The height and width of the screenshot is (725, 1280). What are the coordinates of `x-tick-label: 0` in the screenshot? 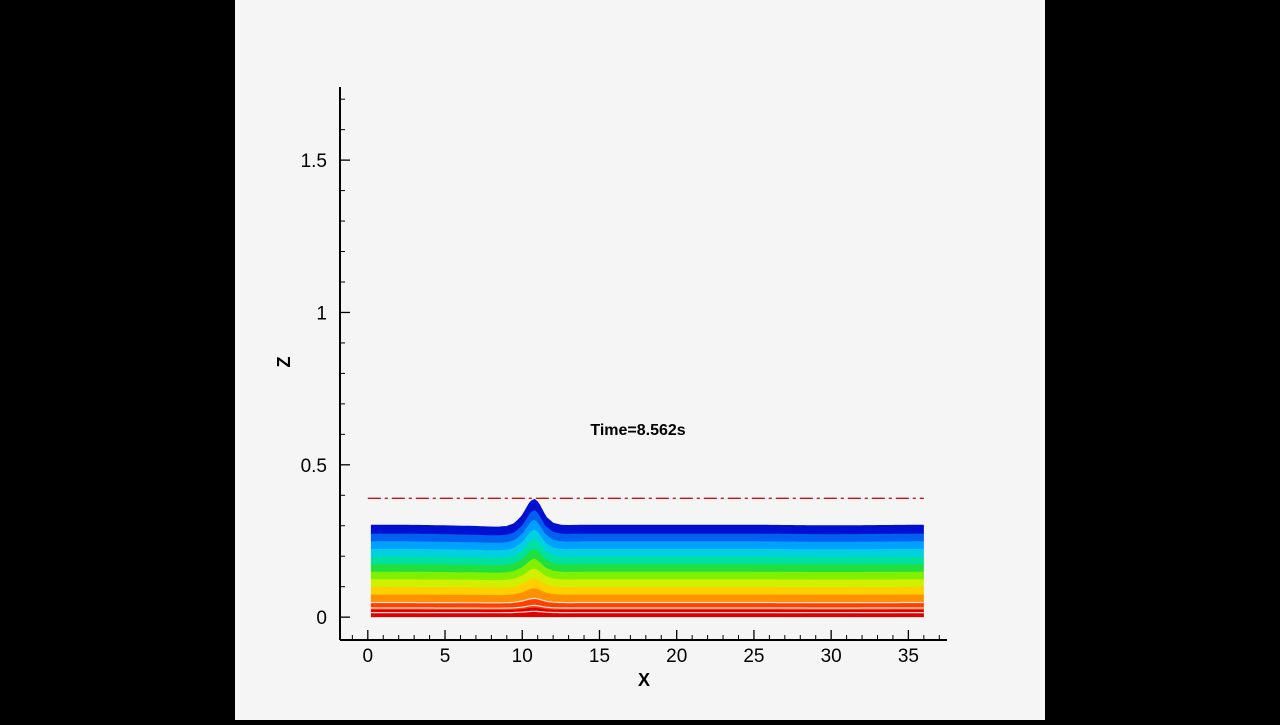 It's located at (368, 656).